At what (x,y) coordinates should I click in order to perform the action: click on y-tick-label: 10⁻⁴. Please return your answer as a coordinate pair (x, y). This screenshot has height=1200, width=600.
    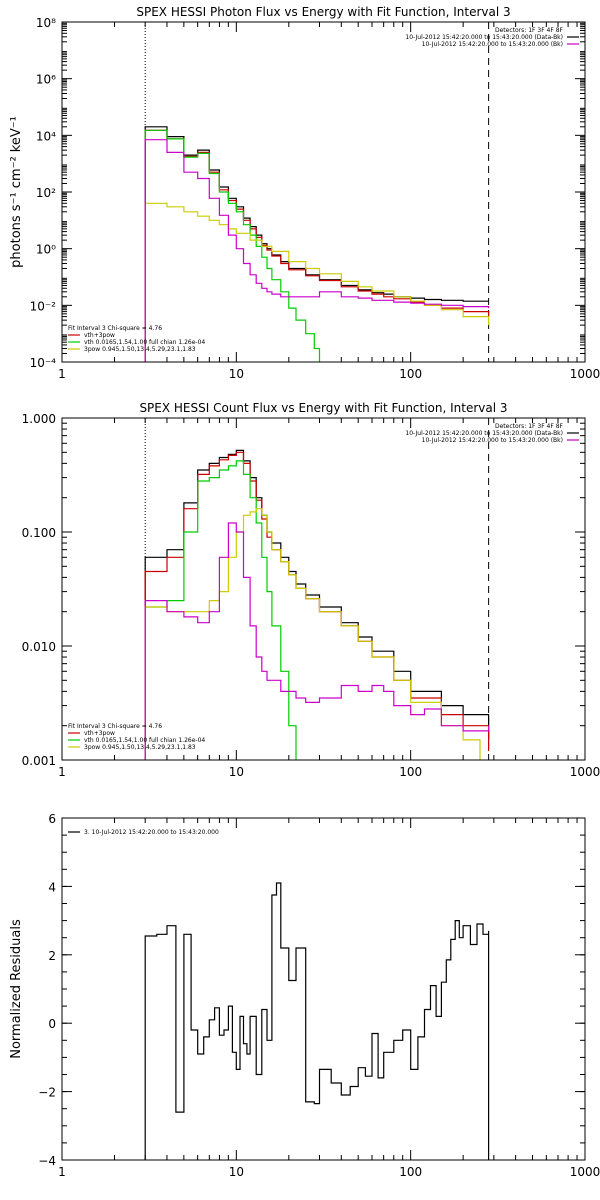
    Looking at the image, I should click on (43, 363).